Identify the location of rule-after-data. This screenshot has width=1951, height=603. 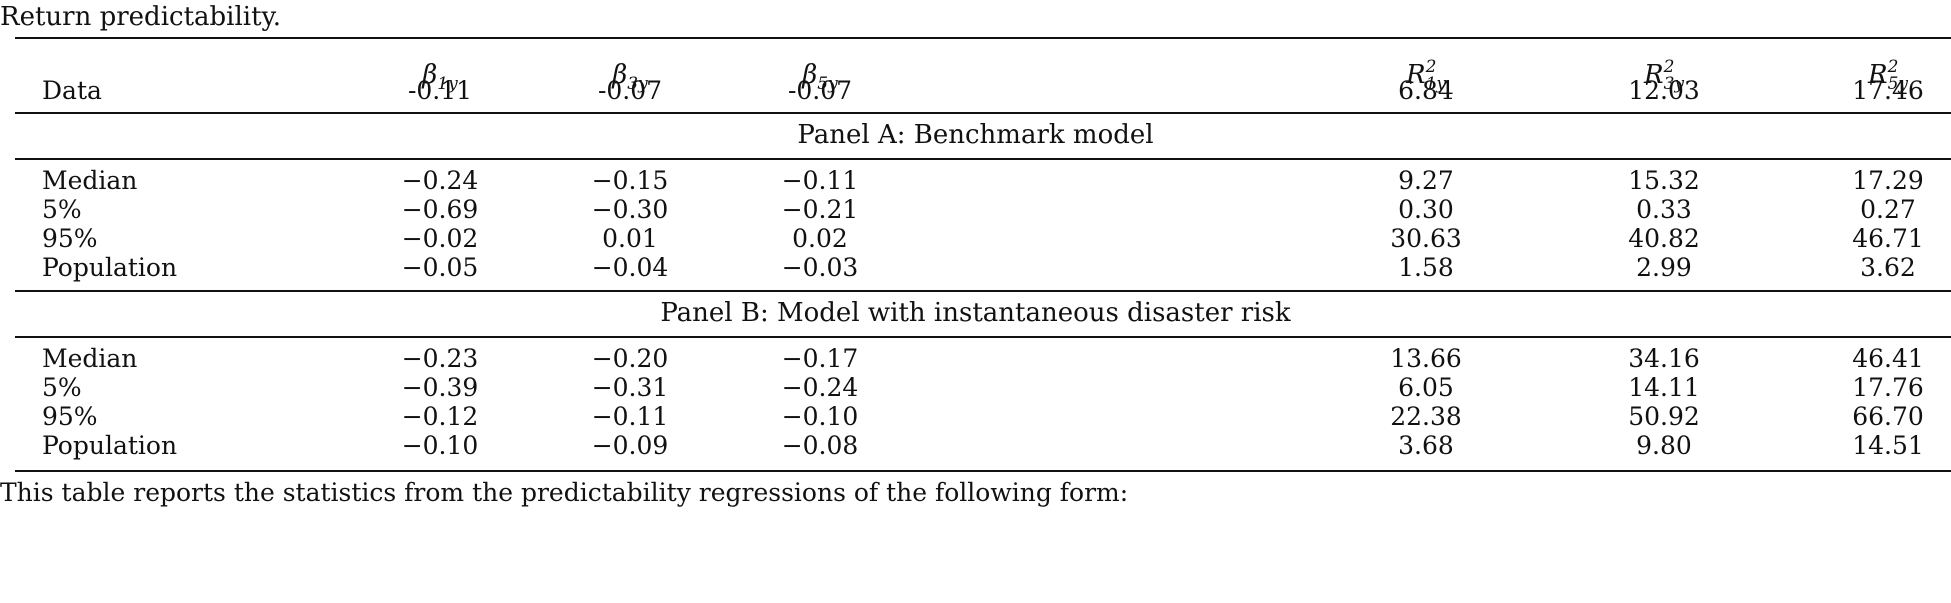
(983, 113).